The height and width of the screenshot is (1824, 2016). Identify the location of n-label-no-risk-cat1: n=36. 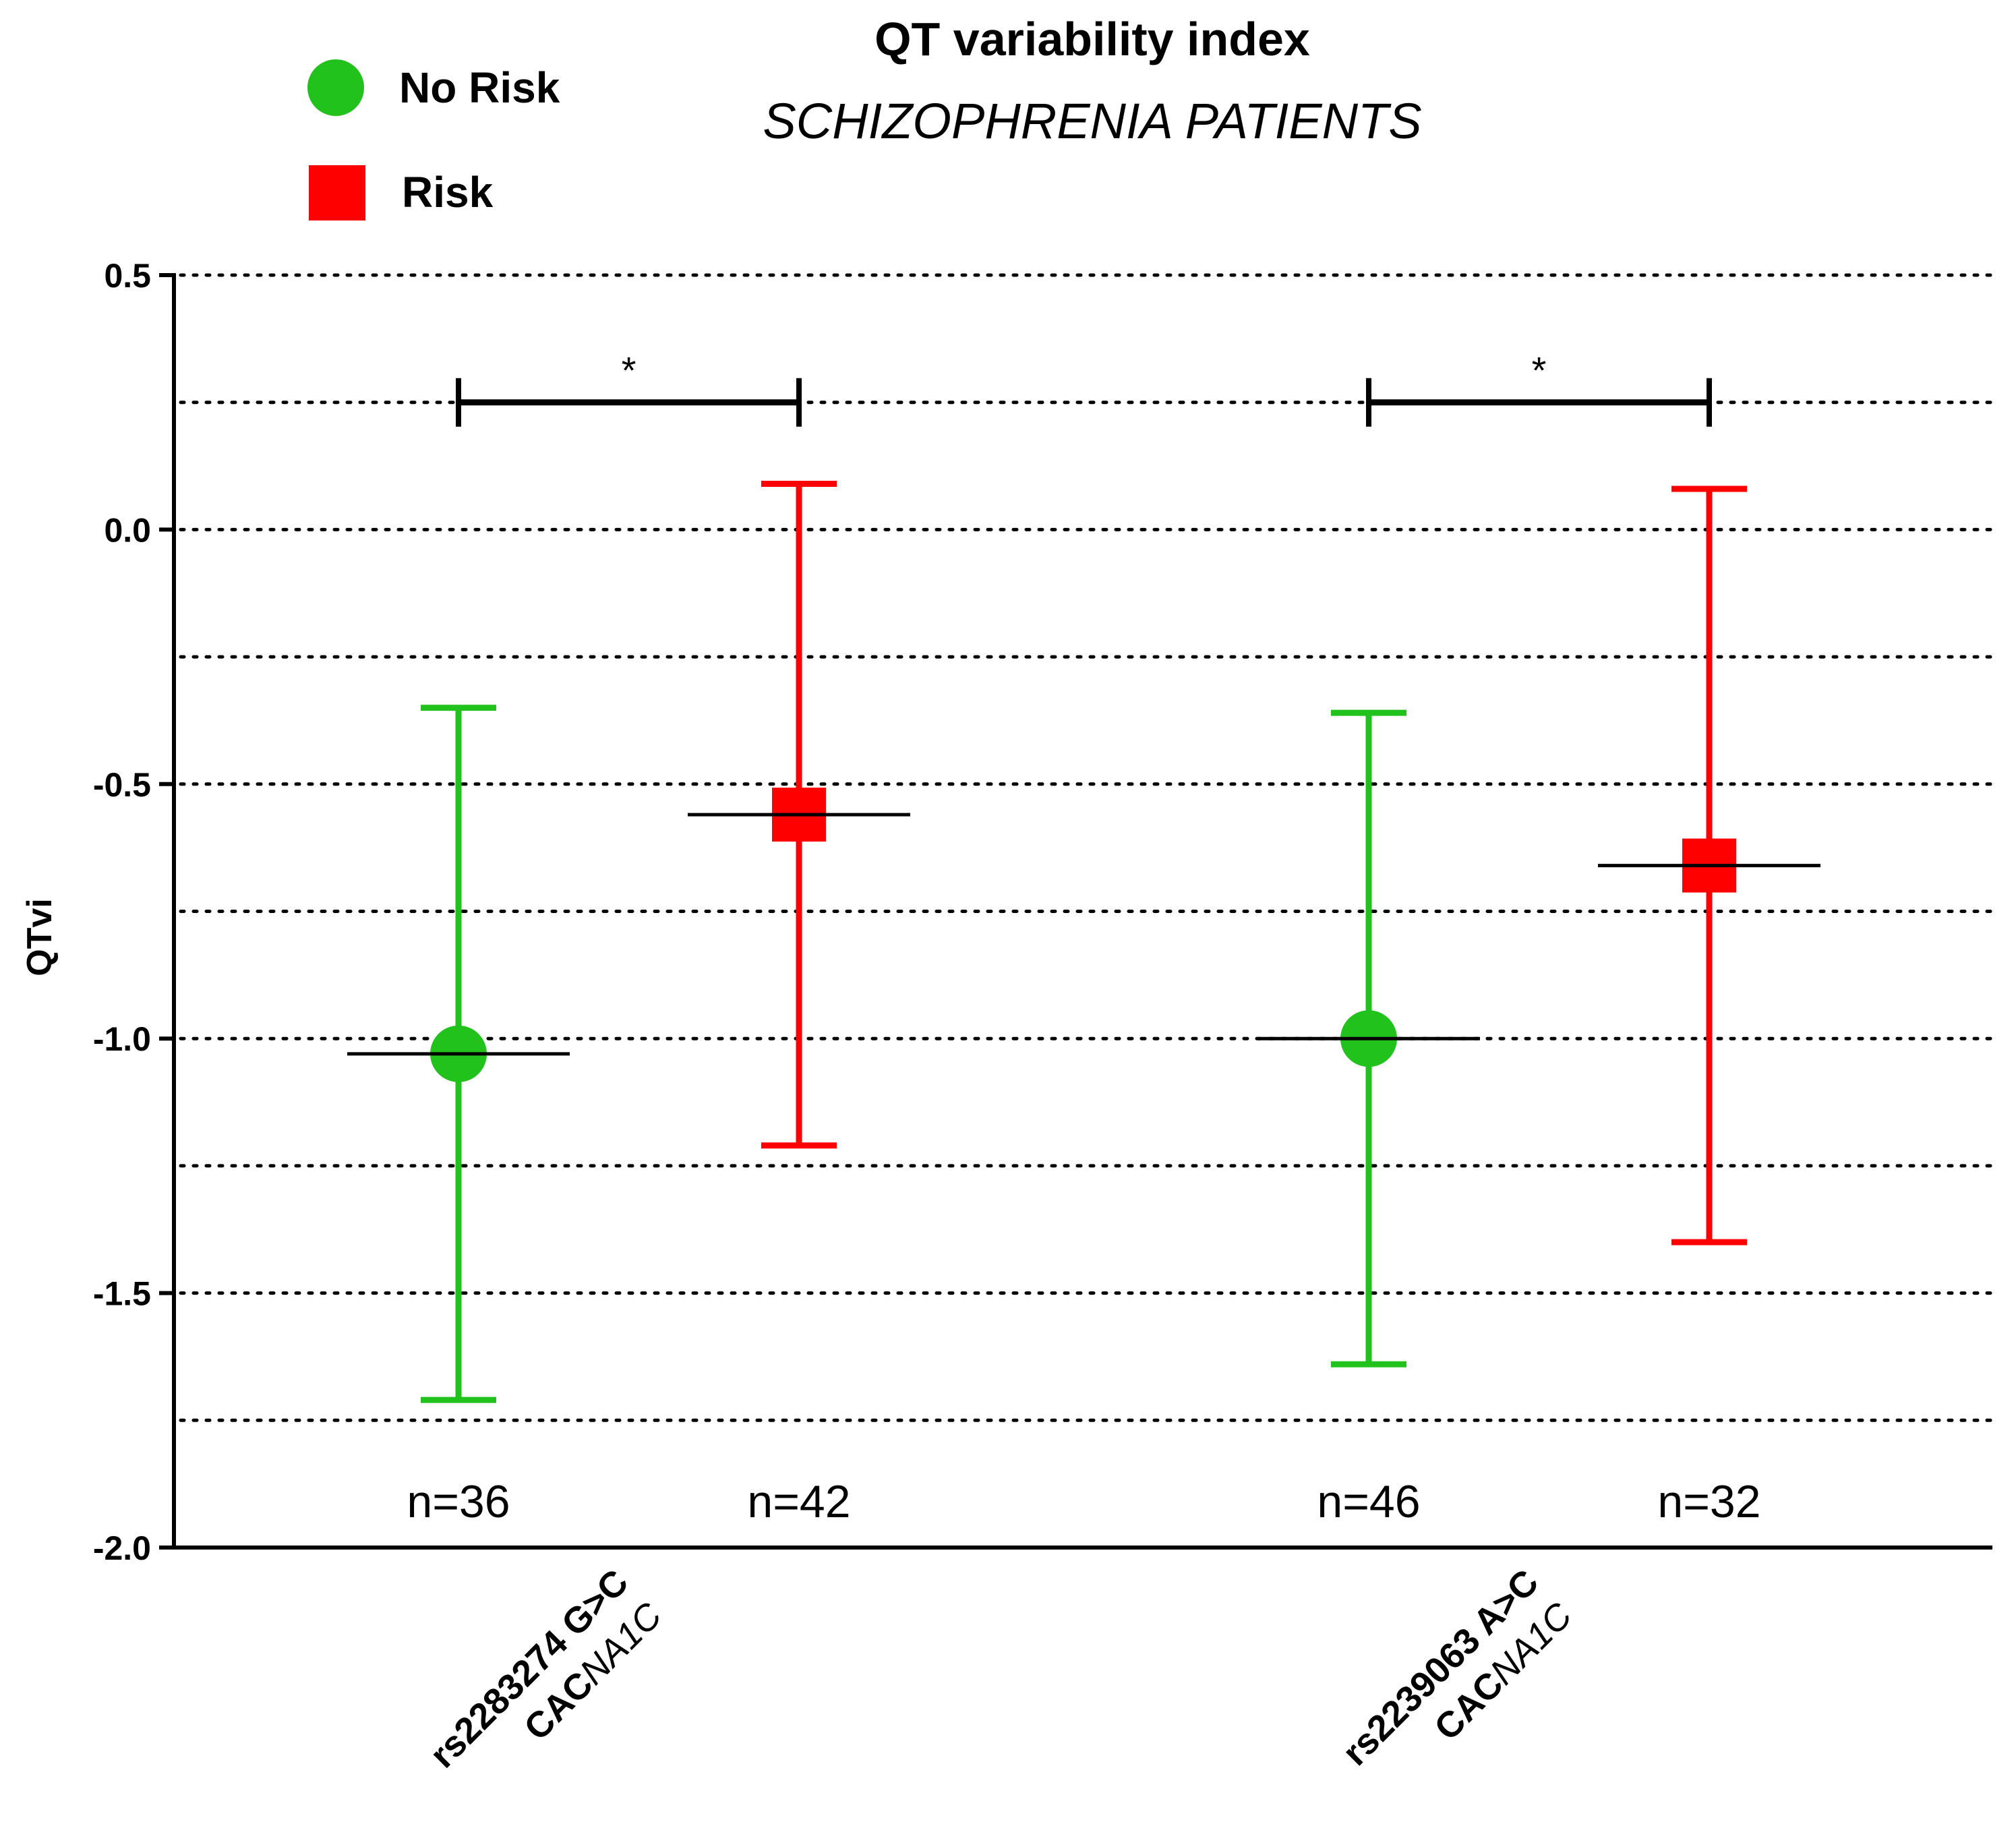
(458, 1501).